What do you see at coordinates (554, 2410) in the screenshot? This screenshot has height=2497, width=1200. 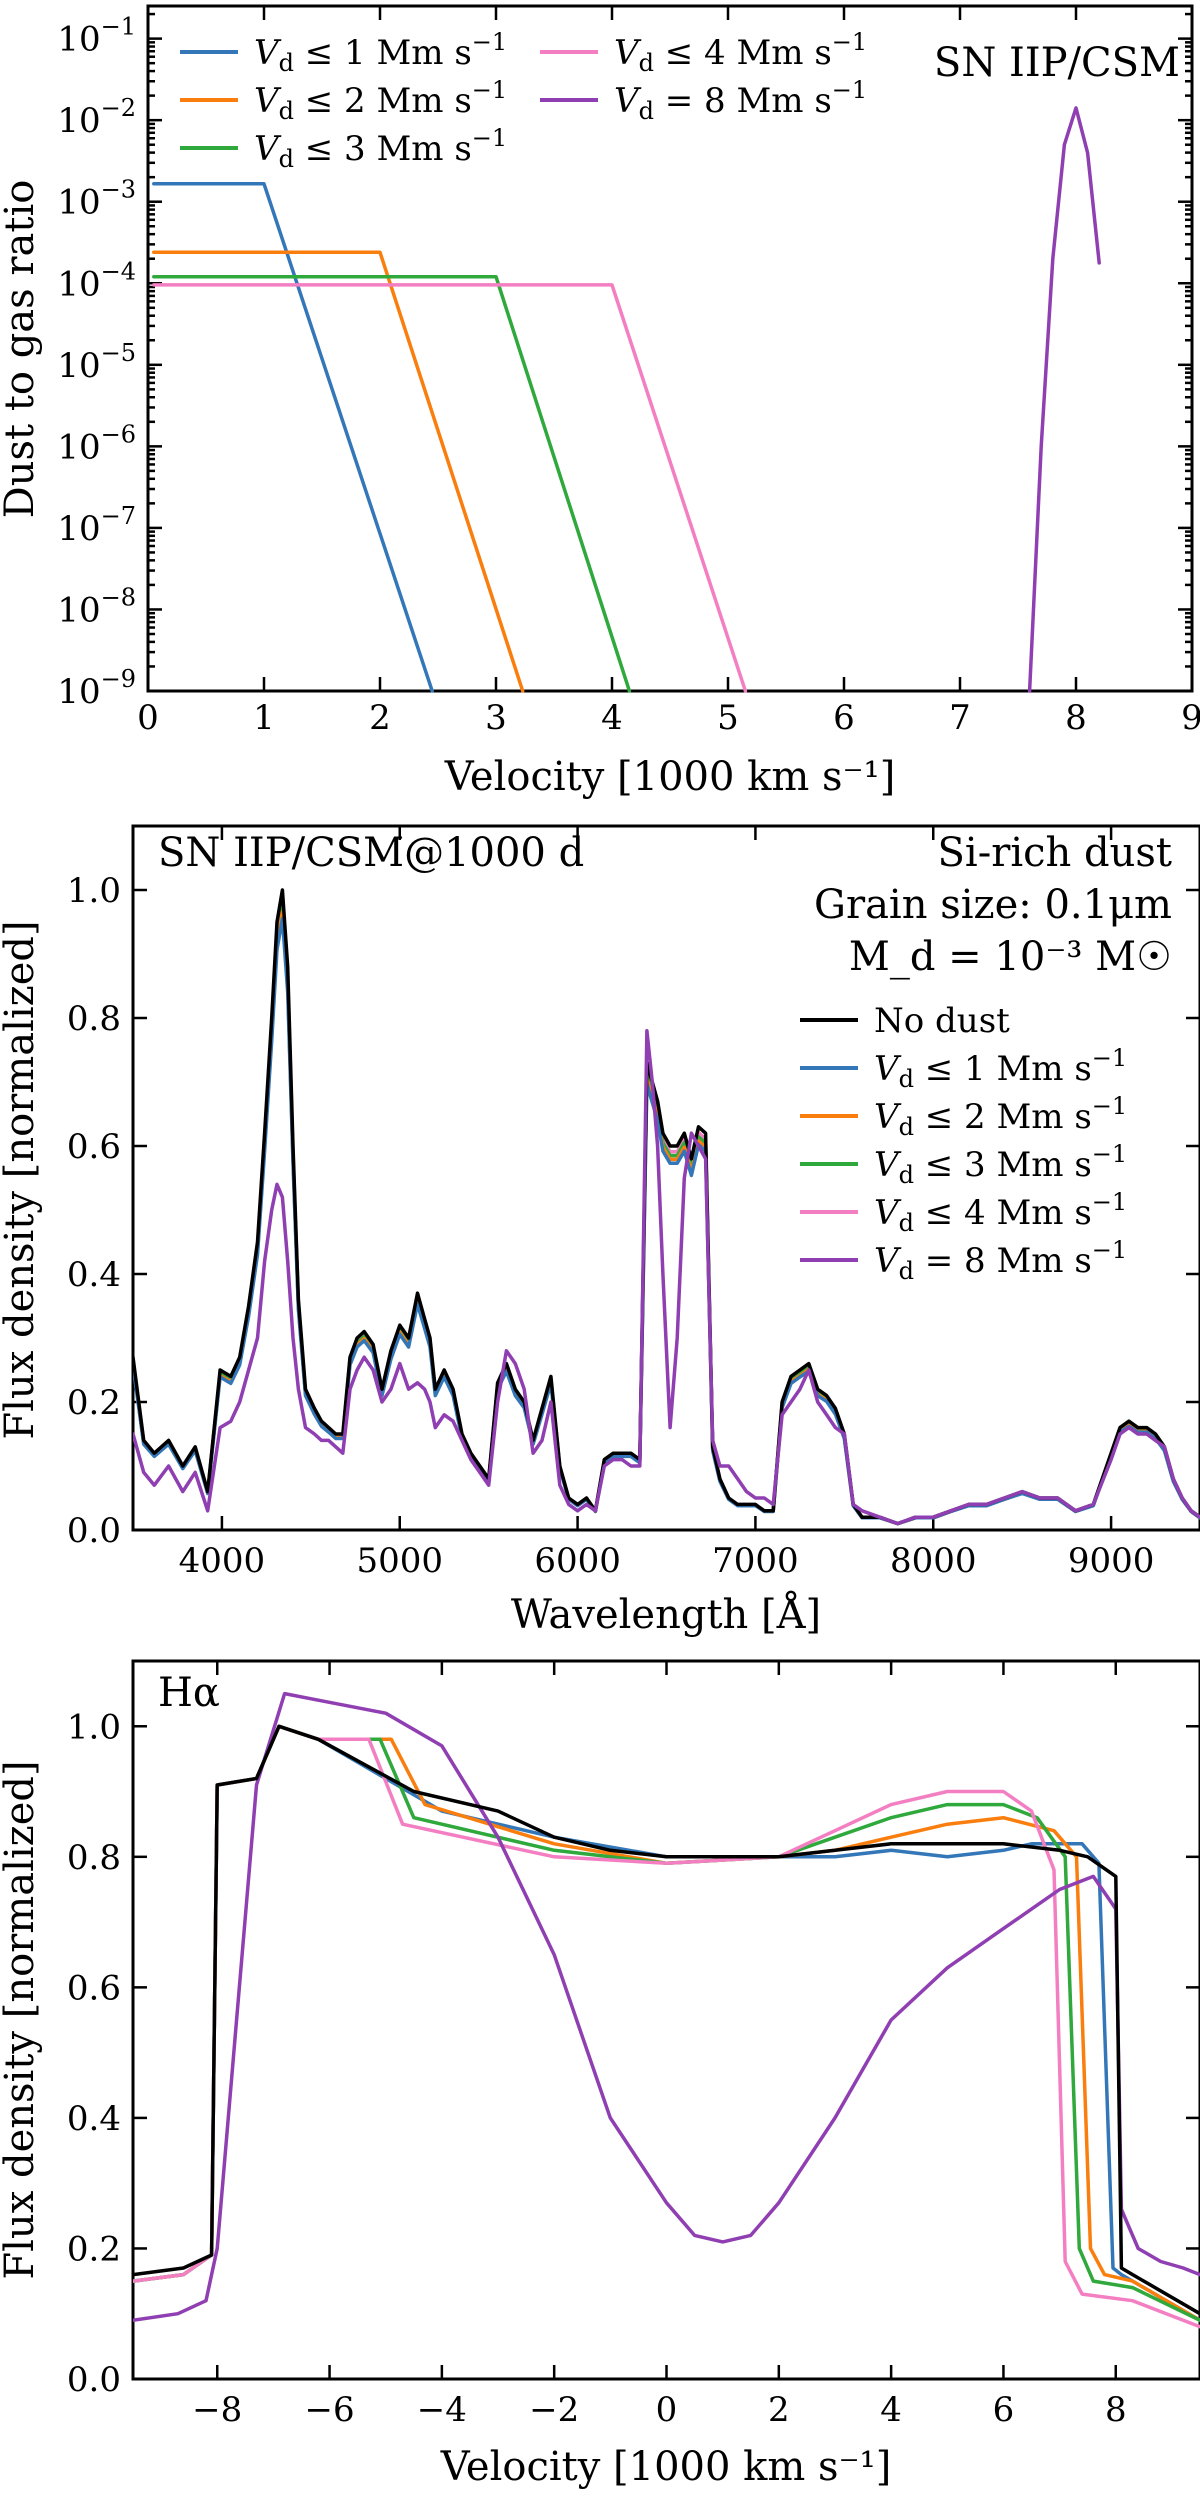 I see `x-tick-label: −2` at bounding box center [554, 2410].